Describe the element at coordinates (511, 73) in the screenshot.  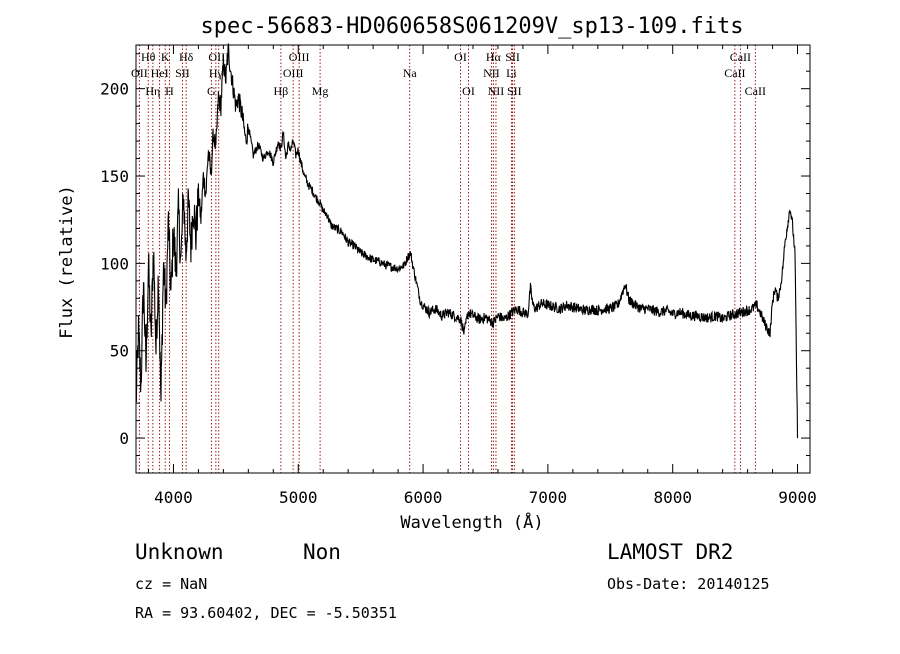
I see `line-label-22: Li` at that location.